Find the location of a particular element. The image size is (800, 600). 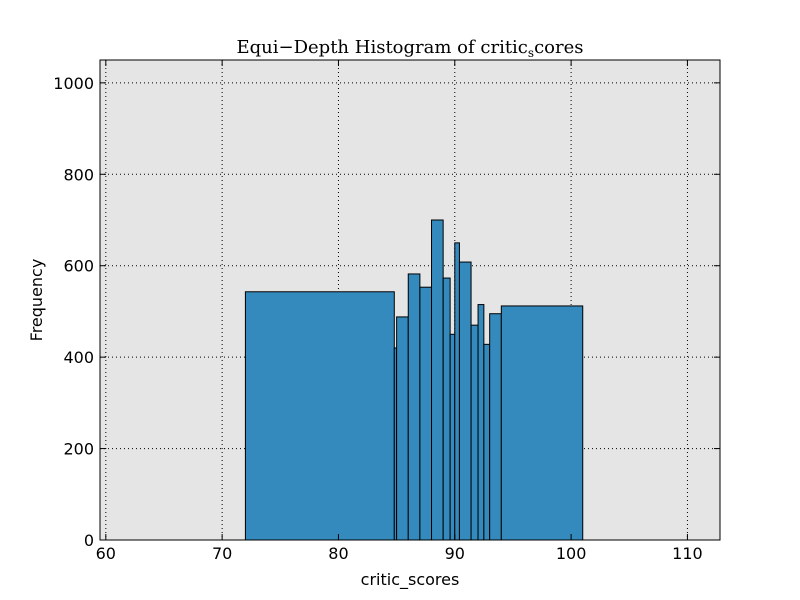

x-tick-label: 80 is located at coordinates (338, 553).